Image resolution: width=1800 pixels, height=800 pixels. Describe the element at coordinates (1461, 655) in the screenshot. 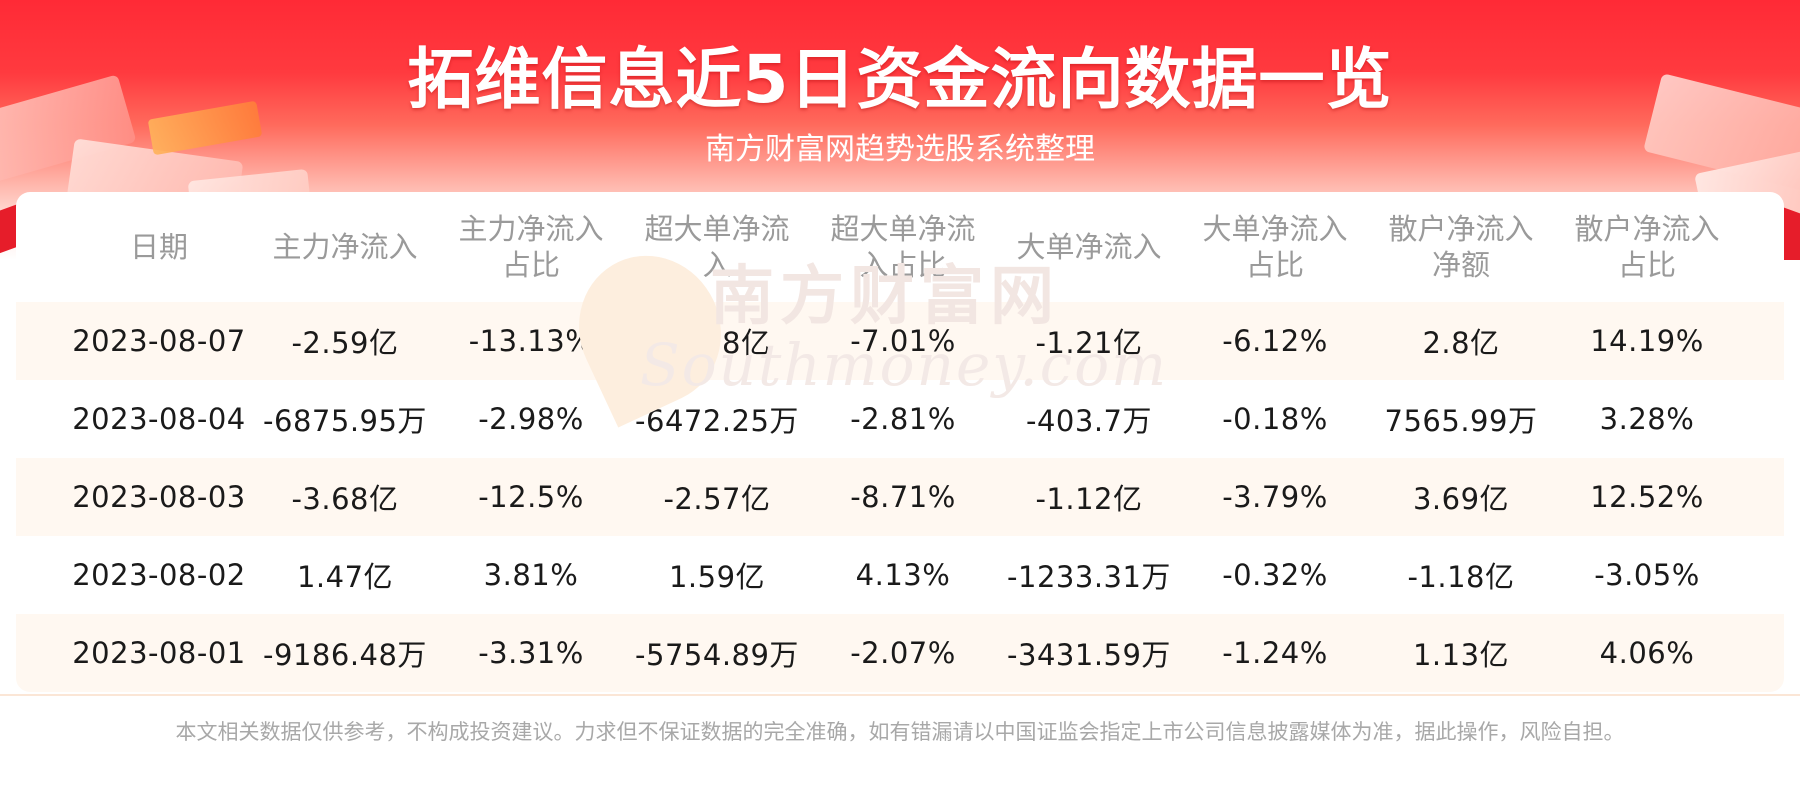

I see `table-cell: 1.13亿` at that location.